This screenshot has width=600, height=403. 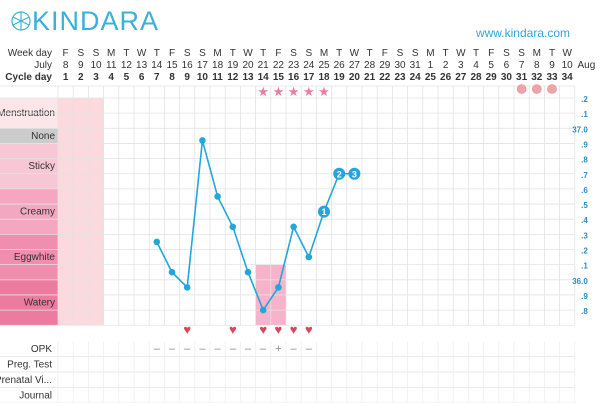 I want to click on header-label-1: July, so click(x=43, y=65).